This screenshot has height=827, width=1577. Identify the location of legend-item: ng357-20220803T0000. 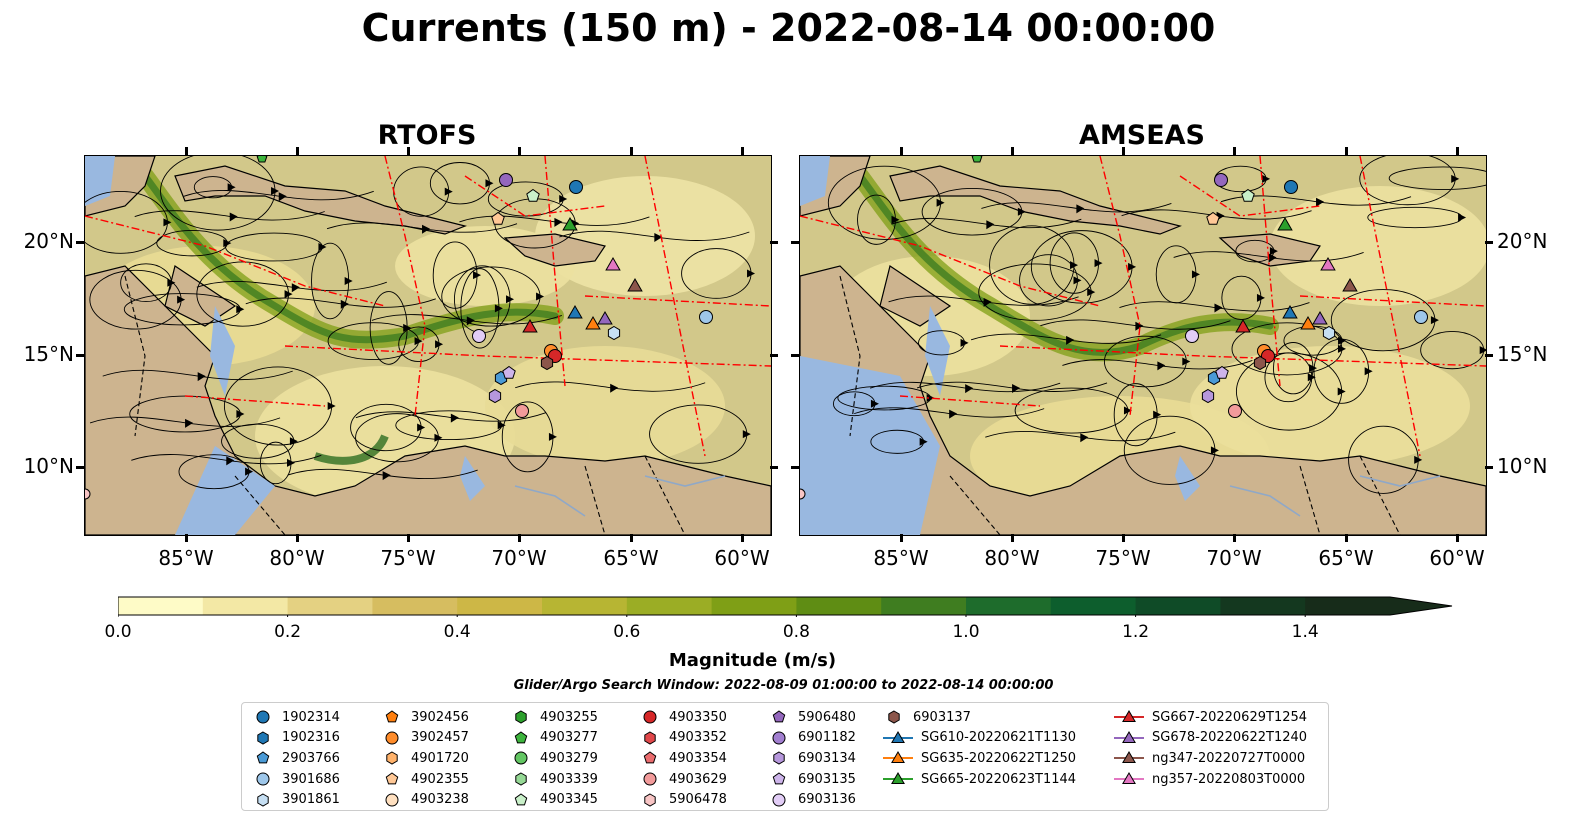
(1210, 779).